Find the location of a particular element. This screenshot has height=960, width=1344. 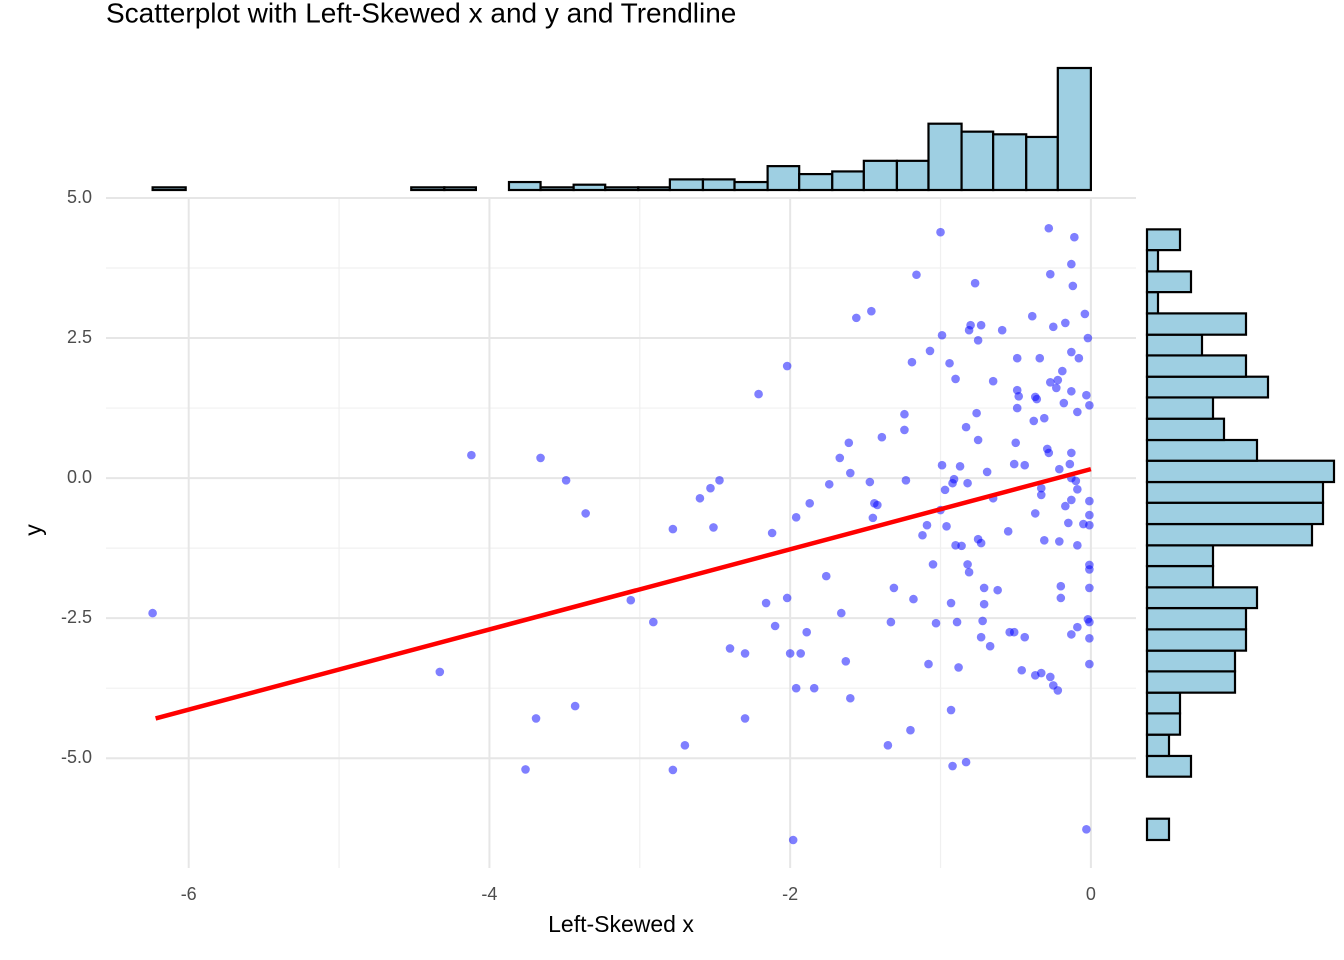

y-tick-label: -2.5 is located at coordinates (76, 617).